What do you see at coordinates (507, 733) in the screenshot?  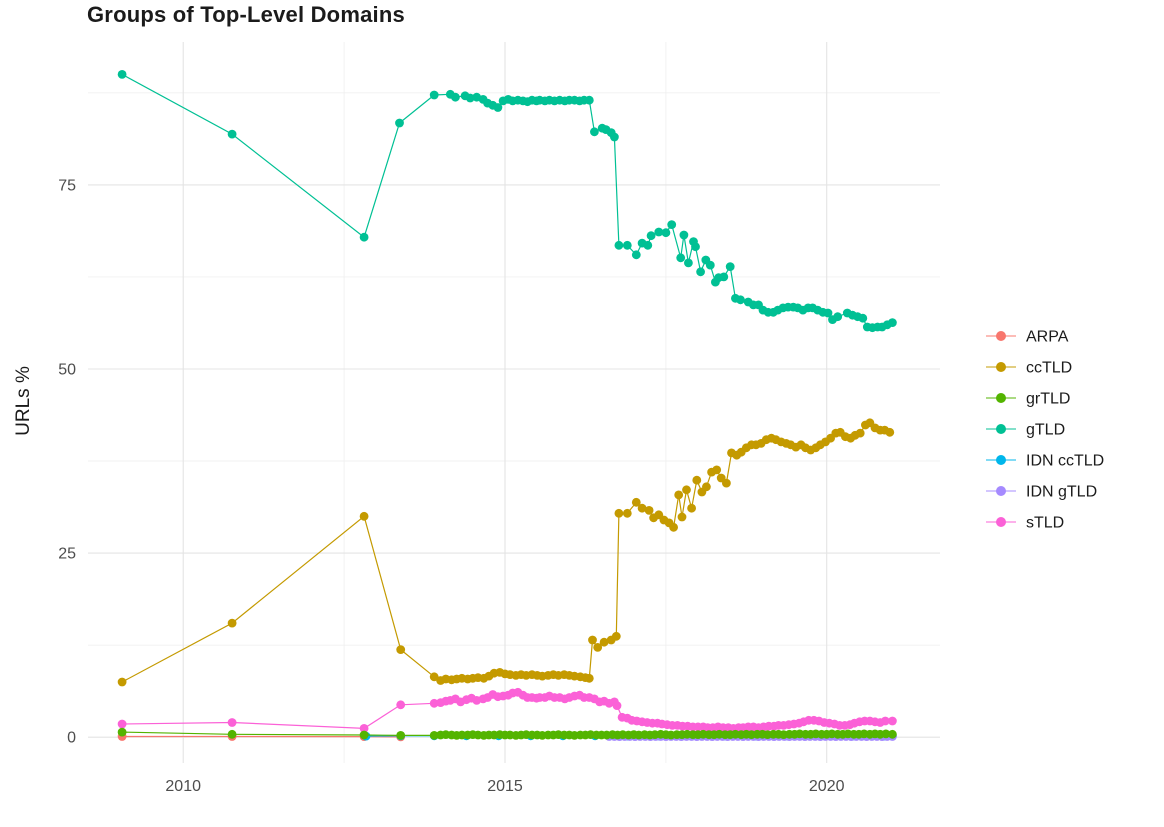 I see `series-grtld` at bounding box center [507, 733].